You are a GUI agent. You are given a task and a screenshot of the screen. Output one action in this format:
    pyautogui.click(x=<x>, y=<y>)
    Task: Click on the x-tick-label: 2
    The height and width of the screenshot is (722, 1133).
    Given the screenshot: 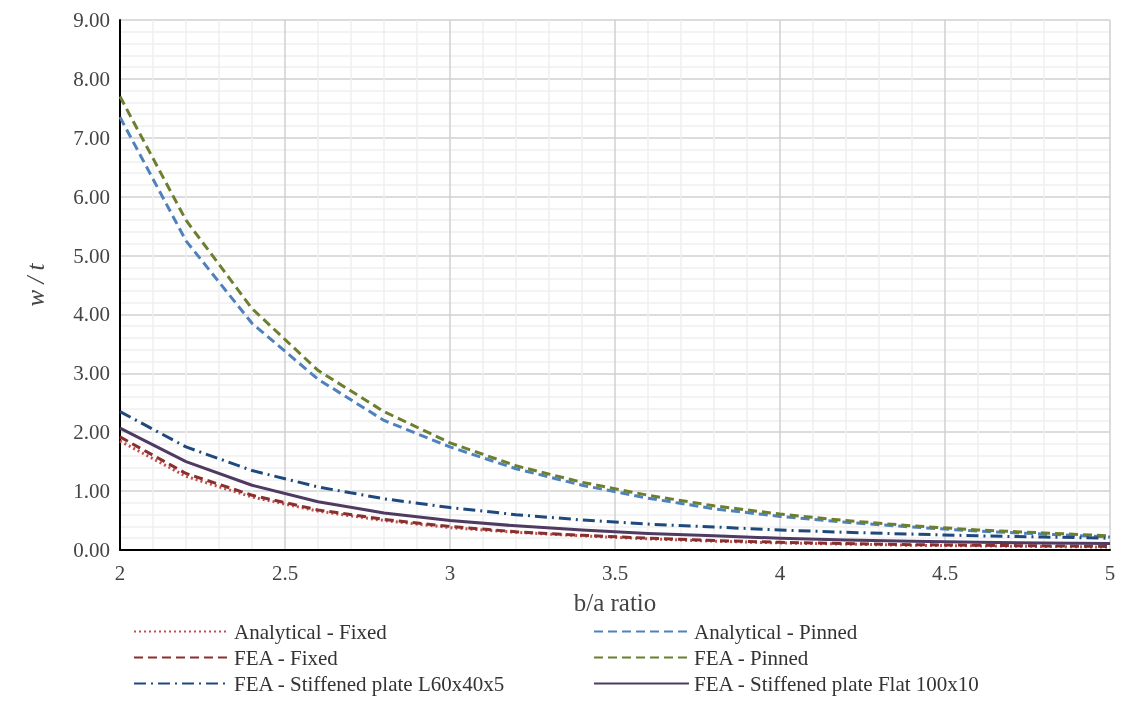 What is the action you would take?
    pyautogui.click(x=120, y=572)
    